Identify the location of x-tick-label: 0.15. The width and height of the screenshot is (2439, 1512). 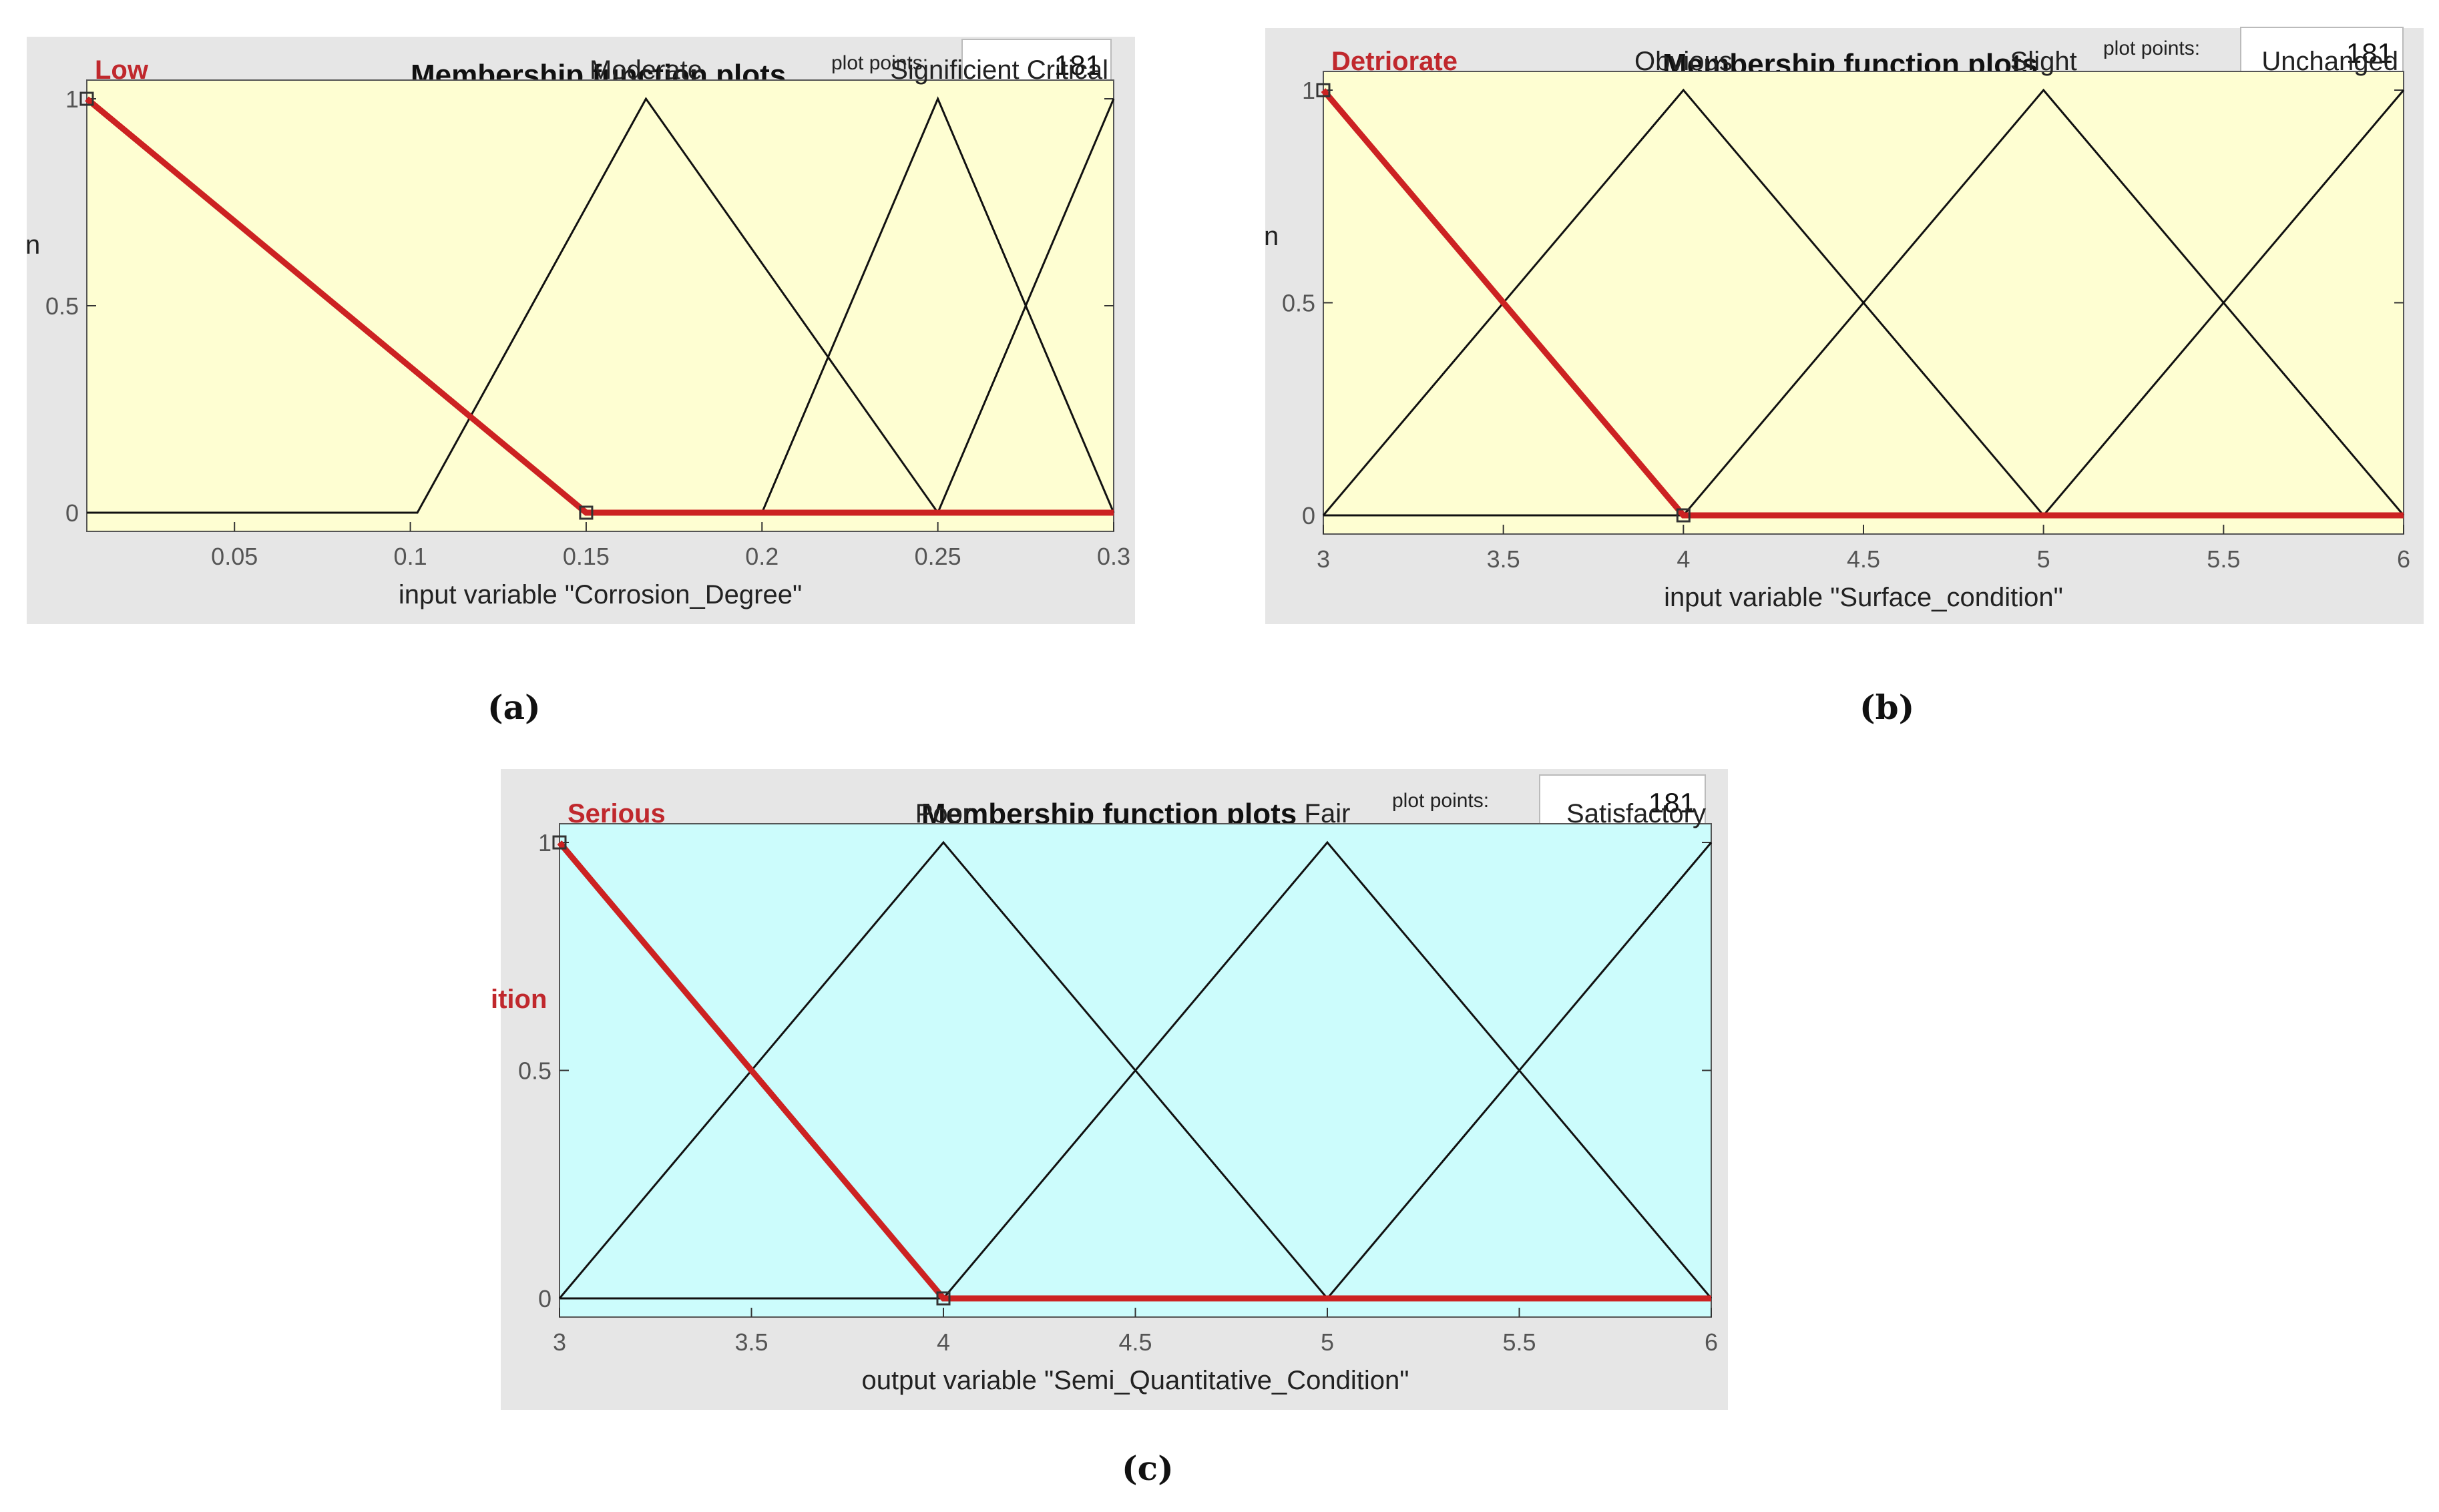
(586, 556).